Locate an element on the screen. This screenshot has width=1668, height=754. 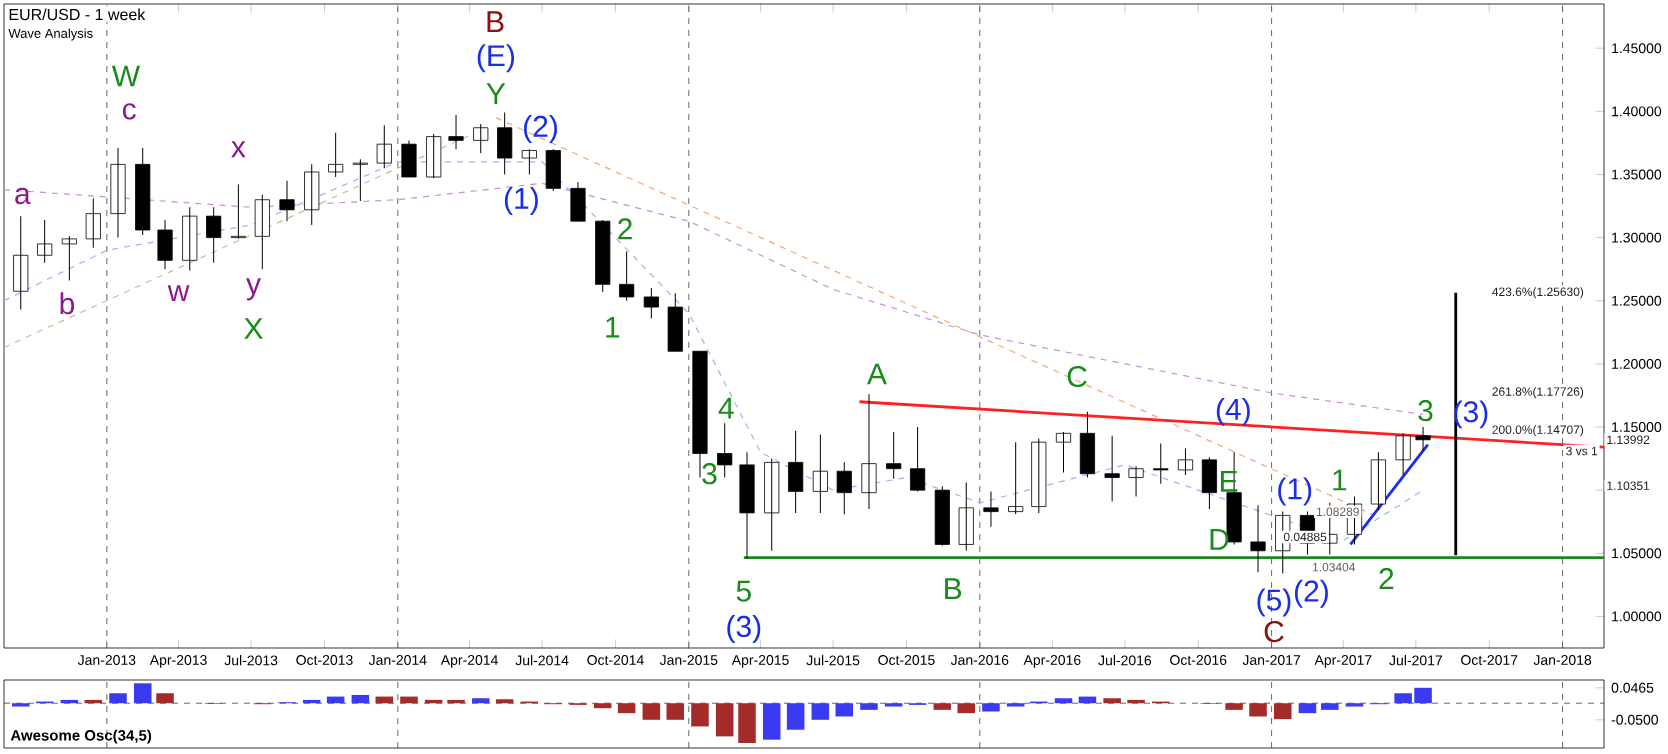
x-tick-label: Jan-2014 is located at coordinates (397, 660).